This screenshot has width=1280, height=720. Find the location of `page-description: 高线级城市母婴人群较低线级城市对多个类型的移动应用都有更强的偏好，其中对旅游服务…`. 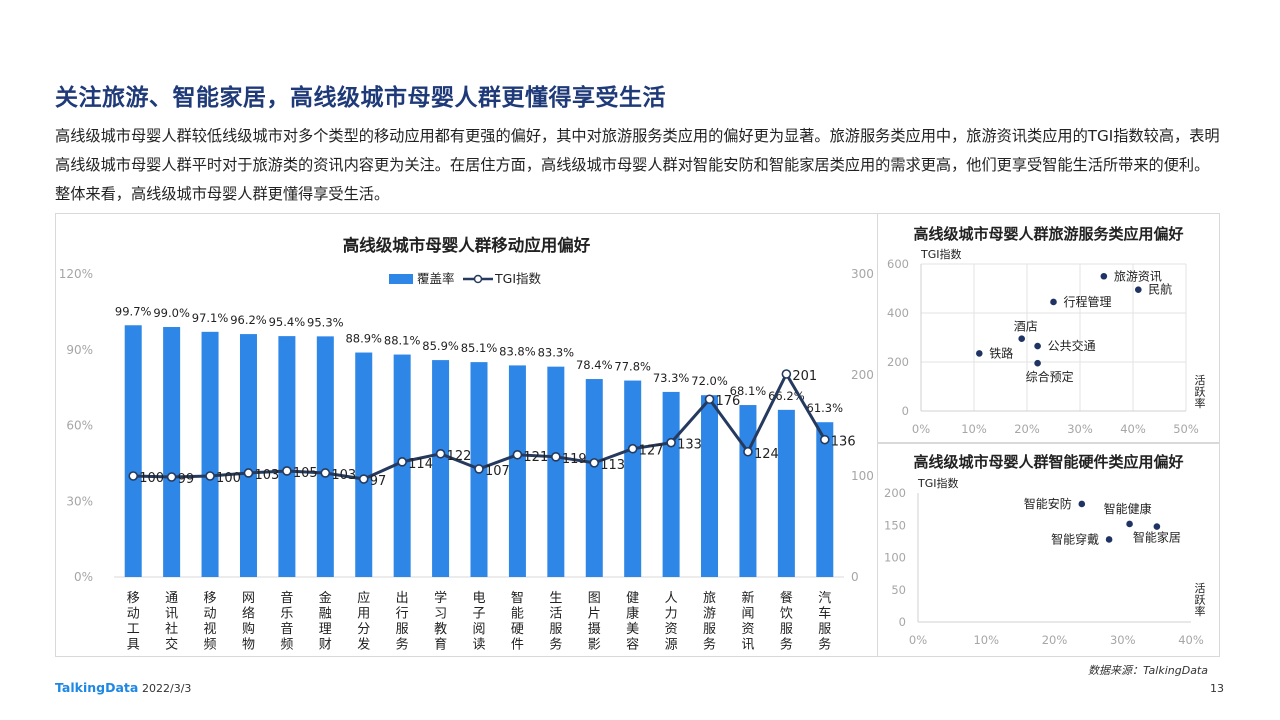

page-description: 高线级城市母婴人群较低线级城市对多个类型的移动应用都有更强的偏好，其中对旅游服务… is located at coordinates (637, 165).